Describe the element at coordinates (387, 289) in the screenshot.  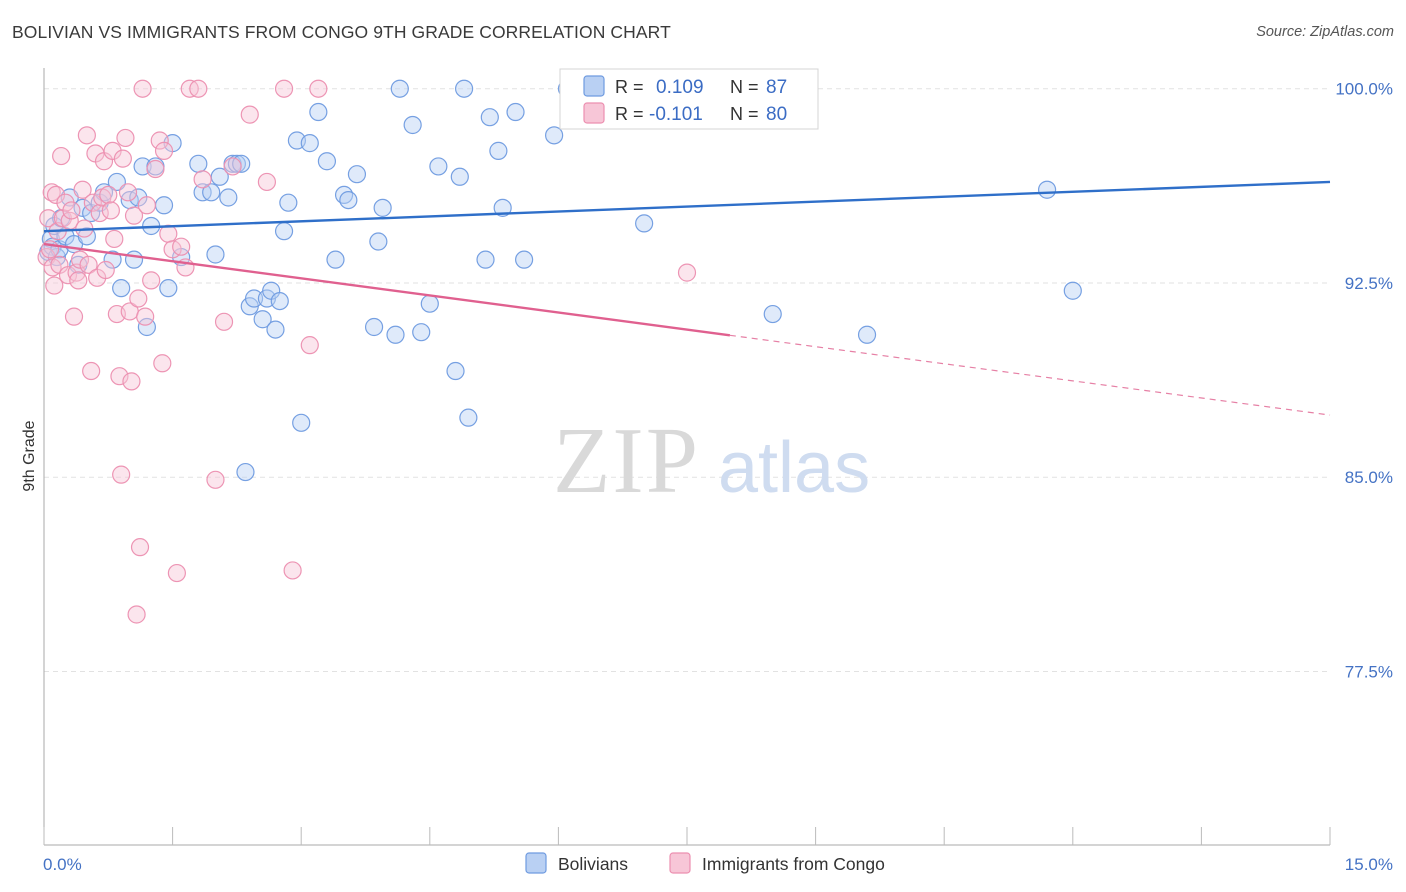
I see `trend-line-congo` at that location.